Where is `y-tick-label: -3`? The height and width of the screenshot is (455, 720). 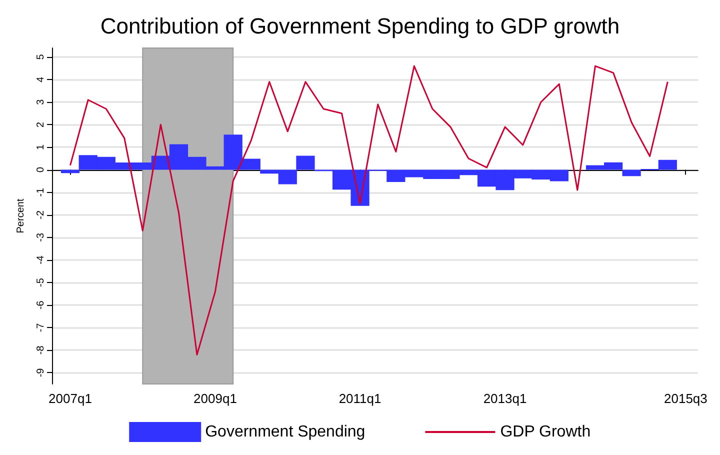 y-tick-label: -3 is located at coordinates (41, 237).